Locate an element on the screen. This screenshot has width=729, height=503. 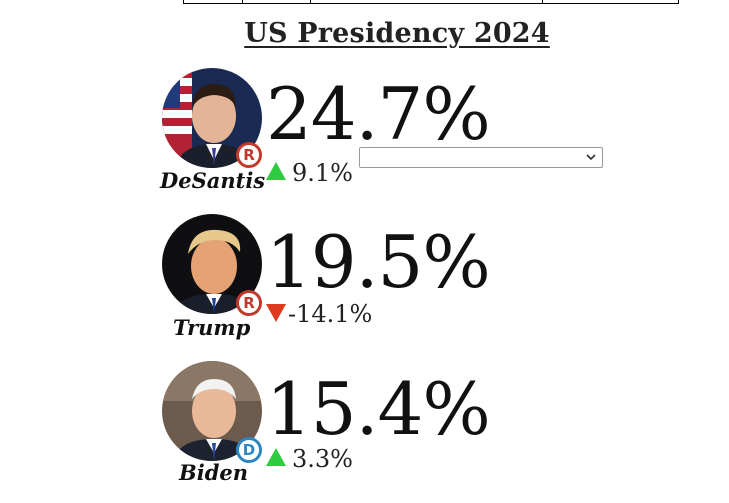
candidate-change: 9.1% is located at coordinates (309, 173).